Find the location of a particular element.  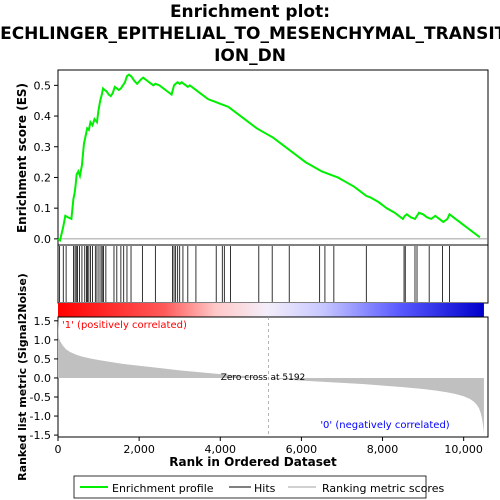

metric-y-tick-label: 0.0 is located at coordinates (43, 378).